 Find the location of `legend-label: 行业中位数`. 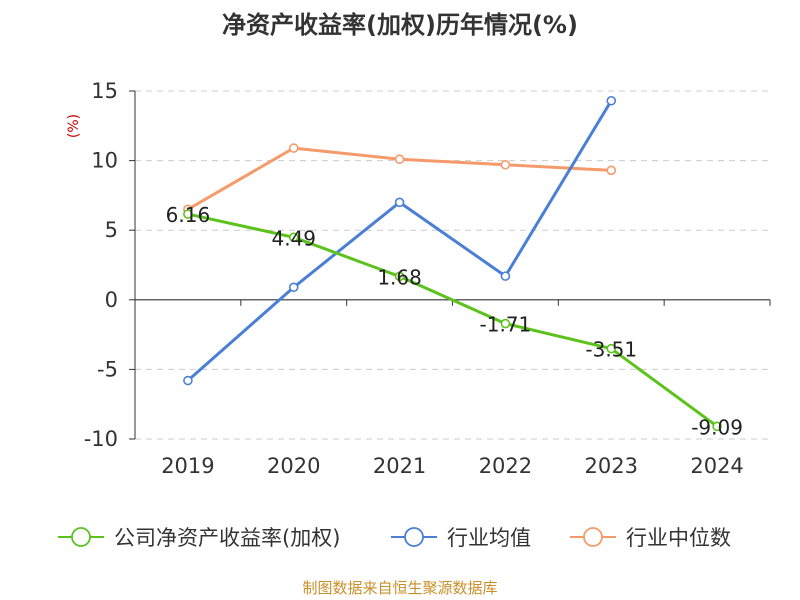

legend-label: 行业中位数 is located at coordinates (678, 538).